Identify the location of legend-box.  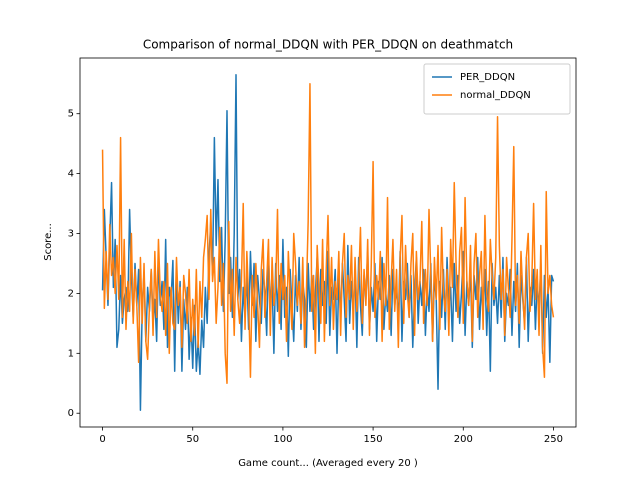
(497, 89).